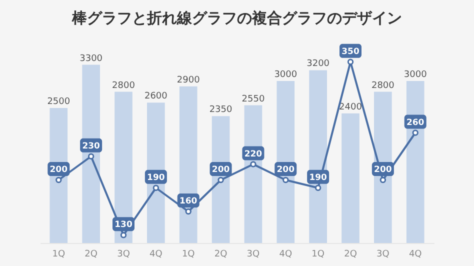  Describe the element at coordinates (351, 178) in the screenshot. I see `bar` at that location.